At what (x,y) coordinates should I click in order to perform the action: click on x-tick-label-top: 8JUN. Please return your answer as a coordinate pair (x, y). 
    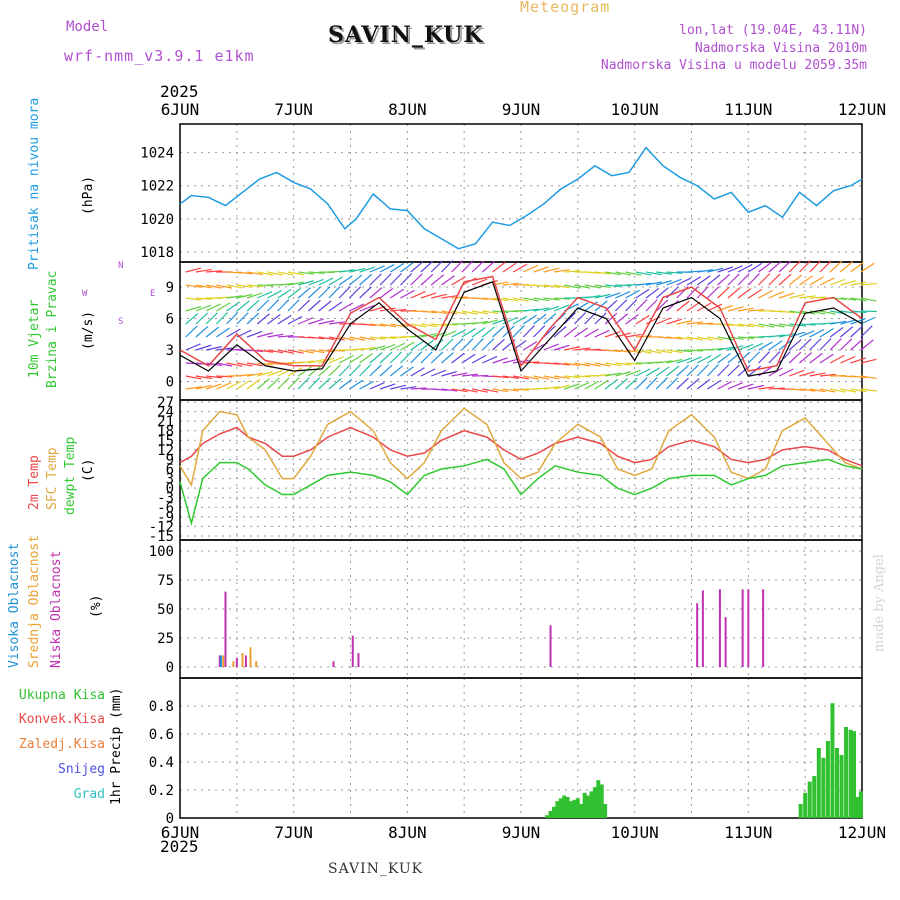
    Looking at the image, I should click on (407, 109).